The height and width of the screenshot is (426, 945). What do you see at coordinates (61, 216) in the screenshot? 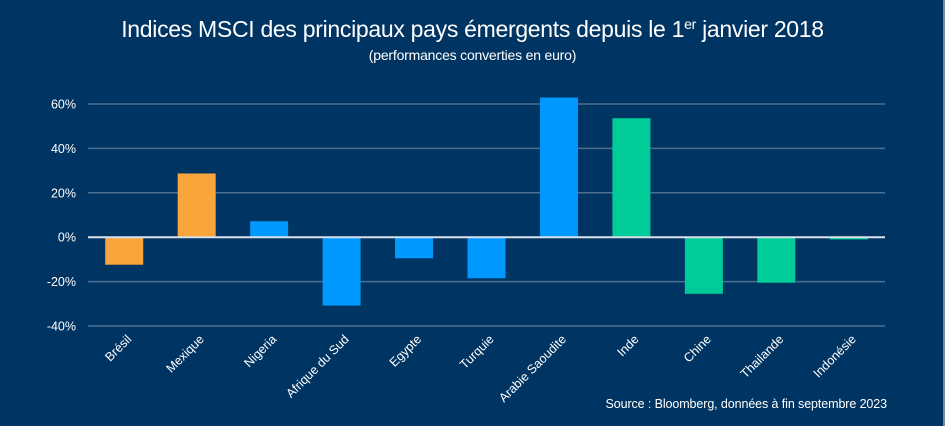
I see `y-axis-tick-labels: 60% 40% 20% 0% -20% -40%` at bounding box center [61, 216].